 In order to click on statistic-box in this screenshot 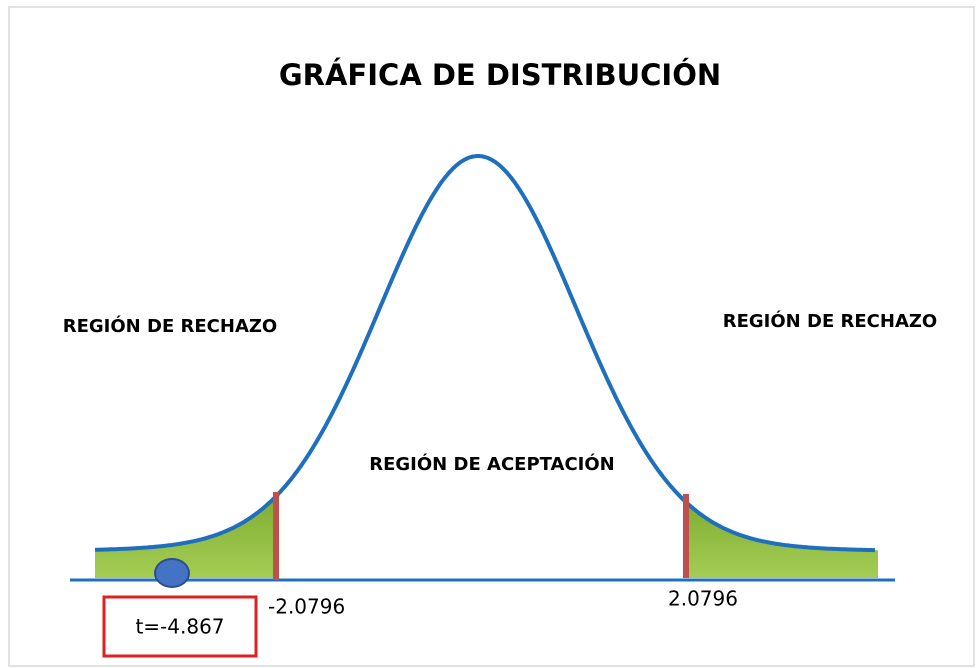, I will do `click(180, 626)`.